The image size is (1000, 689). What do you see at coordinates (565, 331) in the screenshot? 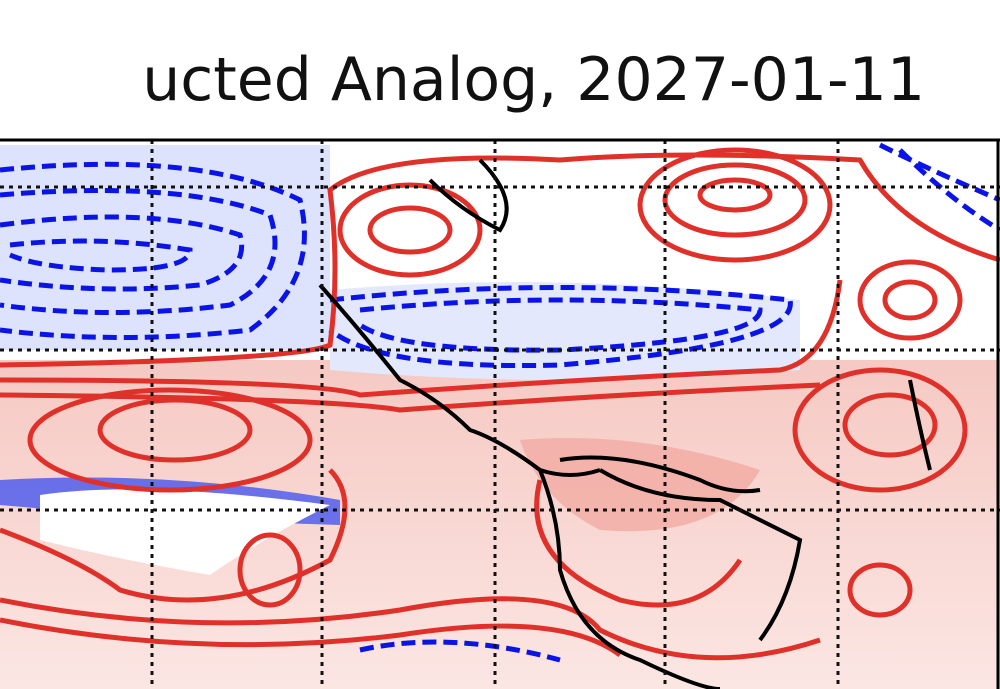
I see `cool-shading` at bounding box center [565, 331].